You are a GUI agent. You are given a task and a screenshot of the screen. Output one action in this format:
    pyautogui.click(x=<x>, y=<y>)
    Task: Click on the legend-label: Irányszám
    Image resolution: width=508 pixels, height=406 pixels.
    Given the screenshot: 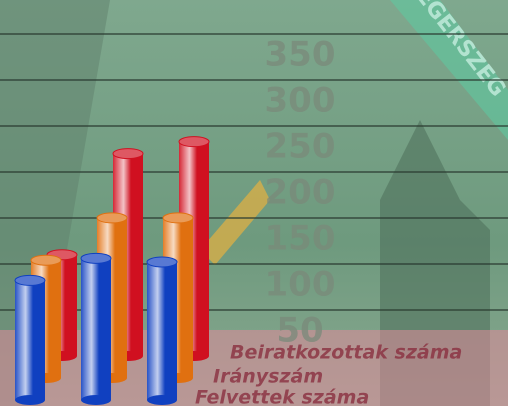 What is the action you would take?
    pyautogui.click(x=268, y=377)
    